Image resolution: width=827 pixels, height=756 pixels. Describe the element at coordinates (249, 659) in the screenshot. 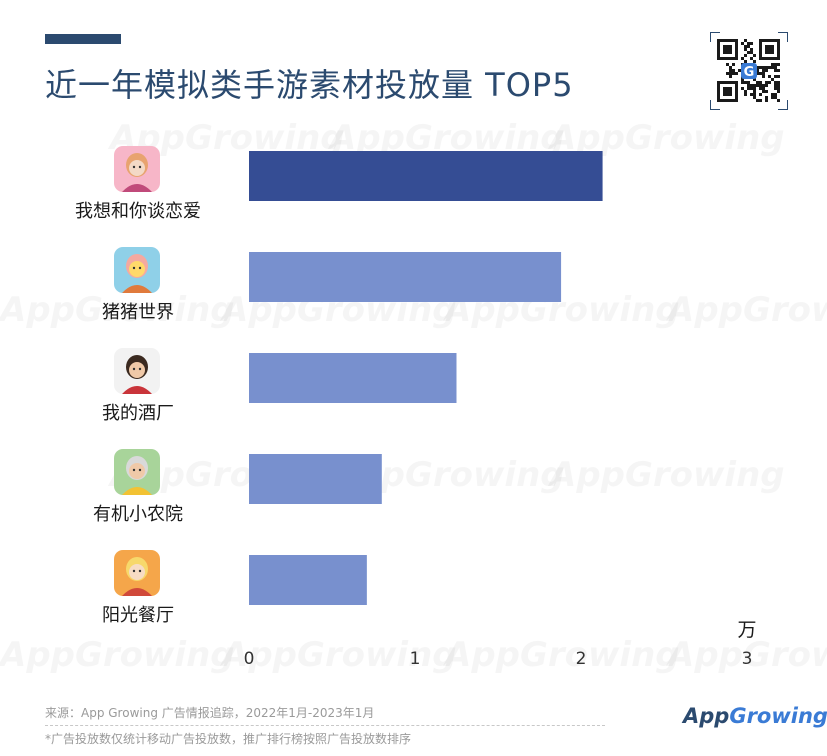

I see `x-tick-label: 0` at that location.